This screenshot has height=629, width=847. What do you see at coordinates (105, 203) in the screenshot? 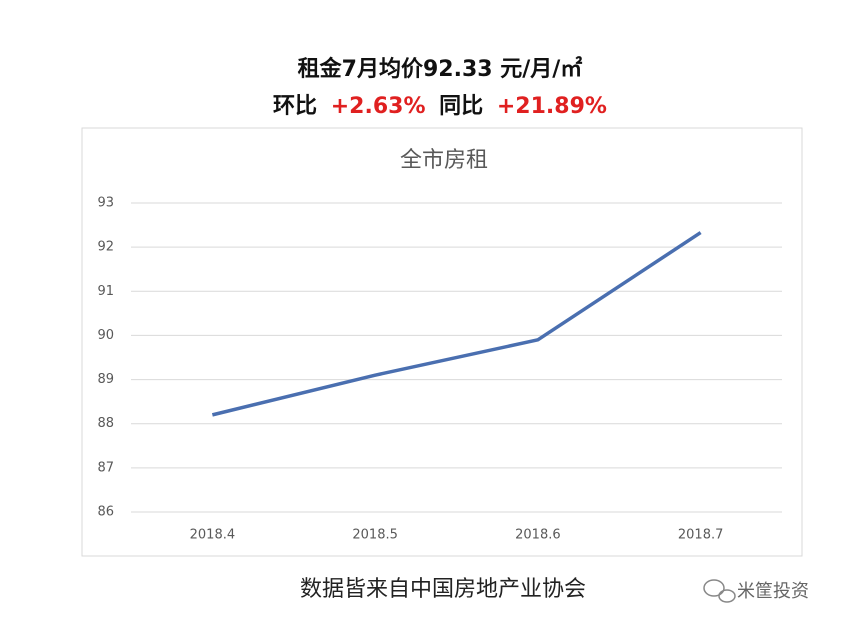
I see `y-tick-label: 93` at bounding box center [105, 203].